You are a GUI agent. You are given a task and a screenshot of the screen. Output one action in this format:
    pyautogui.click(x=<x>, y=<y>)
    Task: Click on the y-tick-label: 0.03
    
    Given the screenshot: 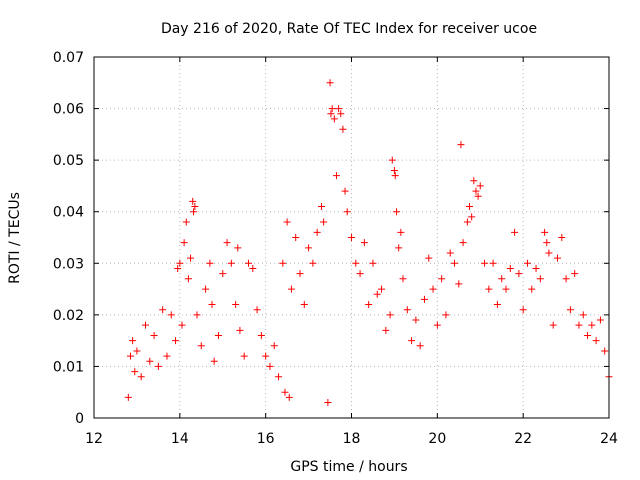 What is the action you would take?
    pyautogui.click(x=68, y=264)
    